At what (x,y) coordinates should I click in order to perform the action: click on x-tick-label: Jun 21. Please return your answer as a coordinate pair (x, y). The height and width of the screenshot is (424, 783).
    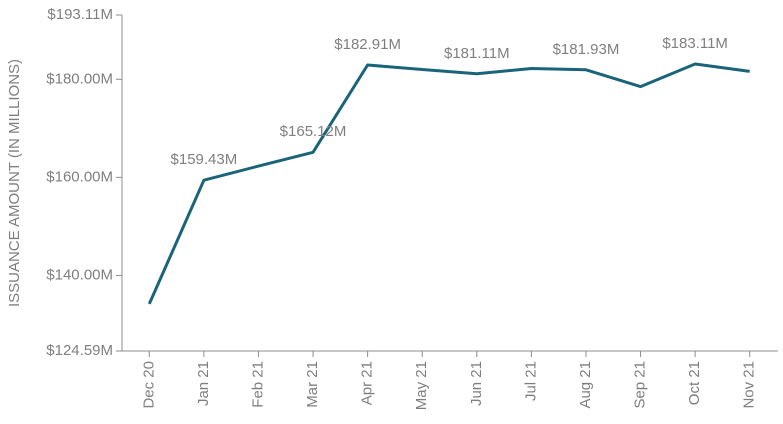
    Looking at the image, I should click on (476, 383).